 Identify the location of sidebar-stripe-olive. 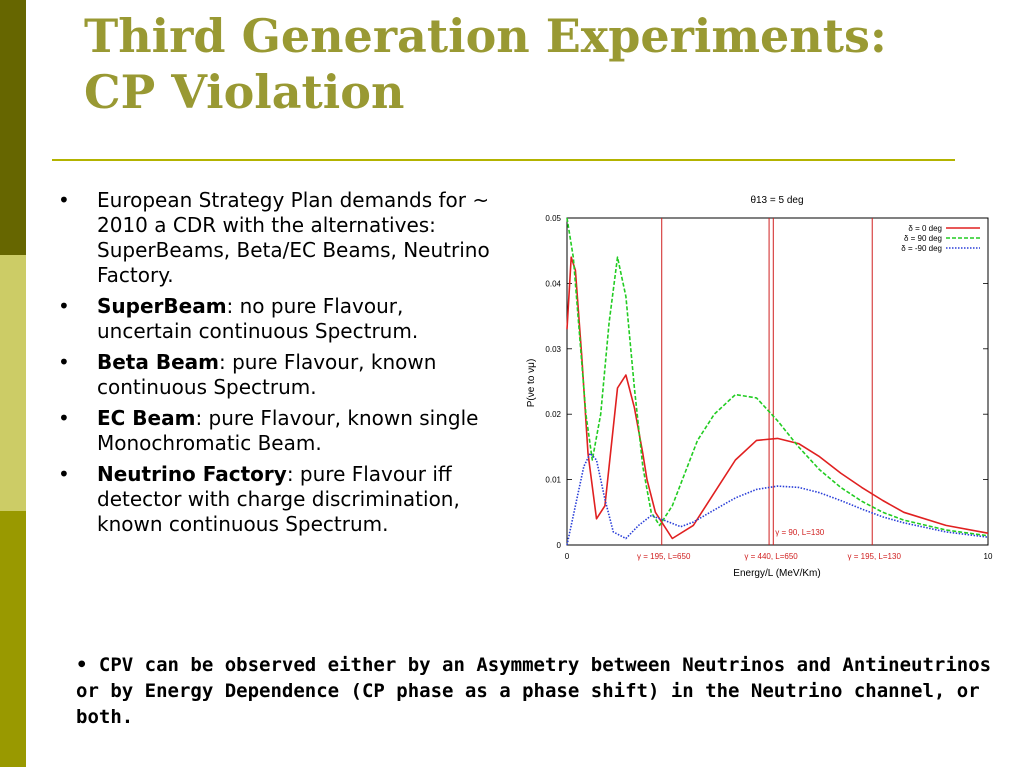
(13, 639).